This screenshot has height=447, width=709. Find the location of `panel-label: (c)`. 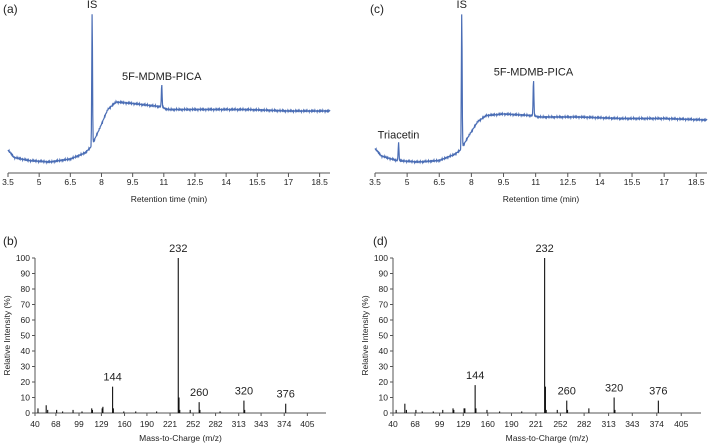

panel-label: (c) is located at coordinates (377, 9).